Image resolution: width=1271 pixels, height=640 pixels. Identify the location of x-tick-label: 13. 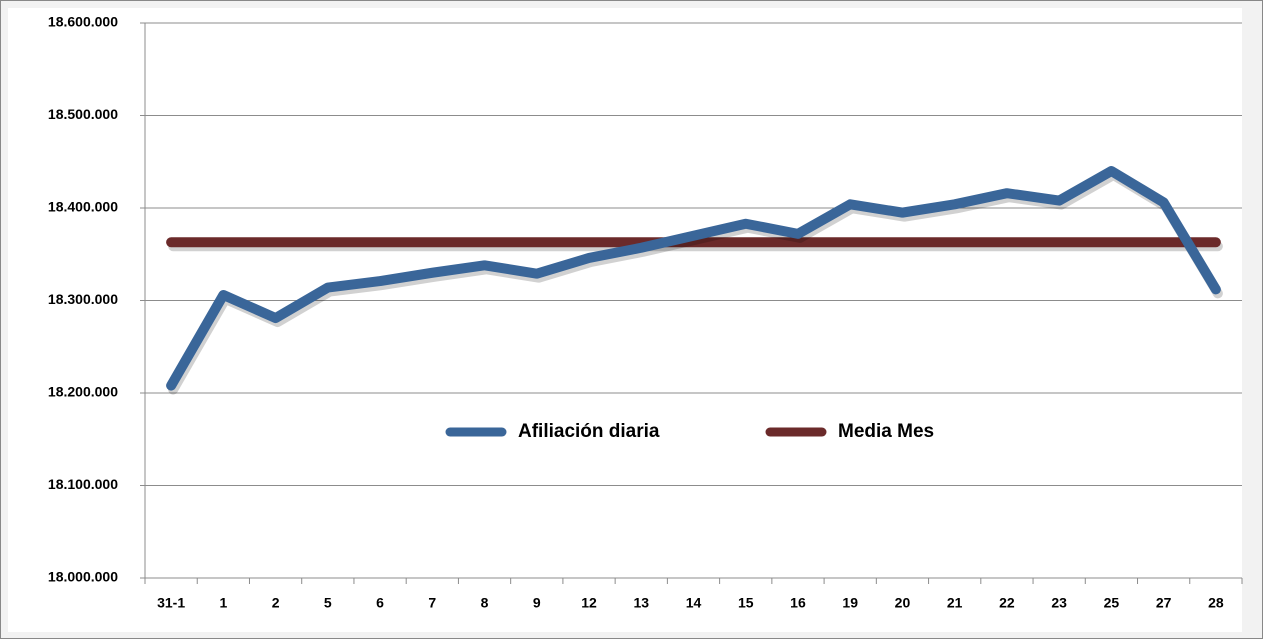
(641, 603).